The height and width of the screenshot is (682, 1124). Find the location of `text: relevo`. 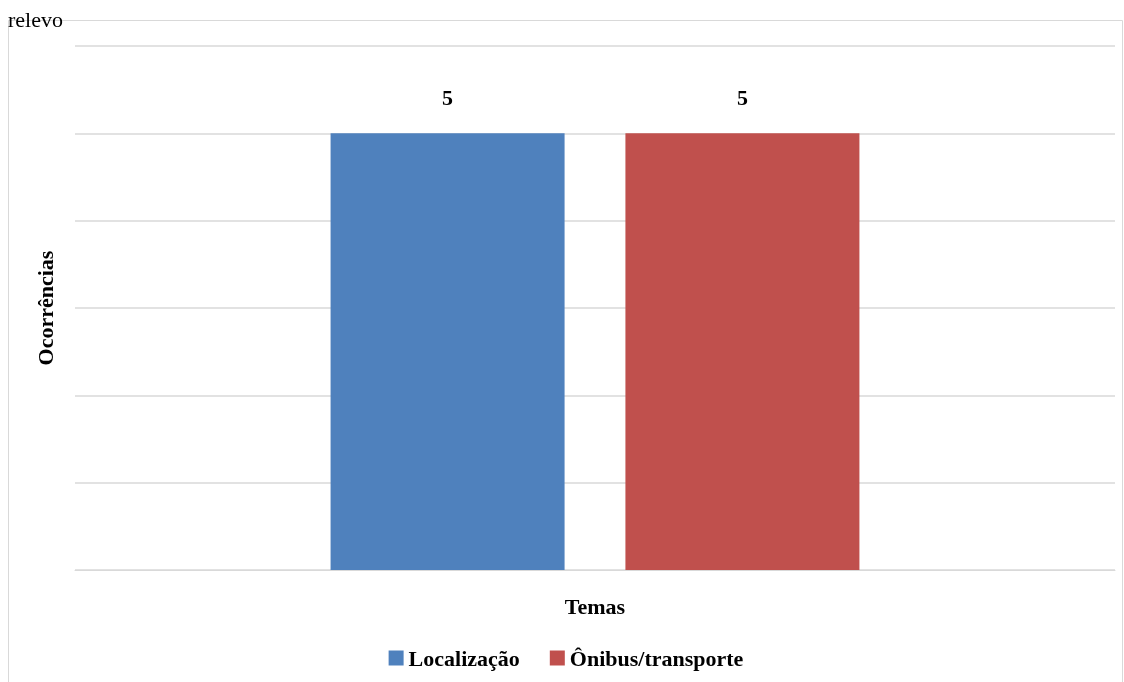

text: relevo is located at coordinates (35, 19).